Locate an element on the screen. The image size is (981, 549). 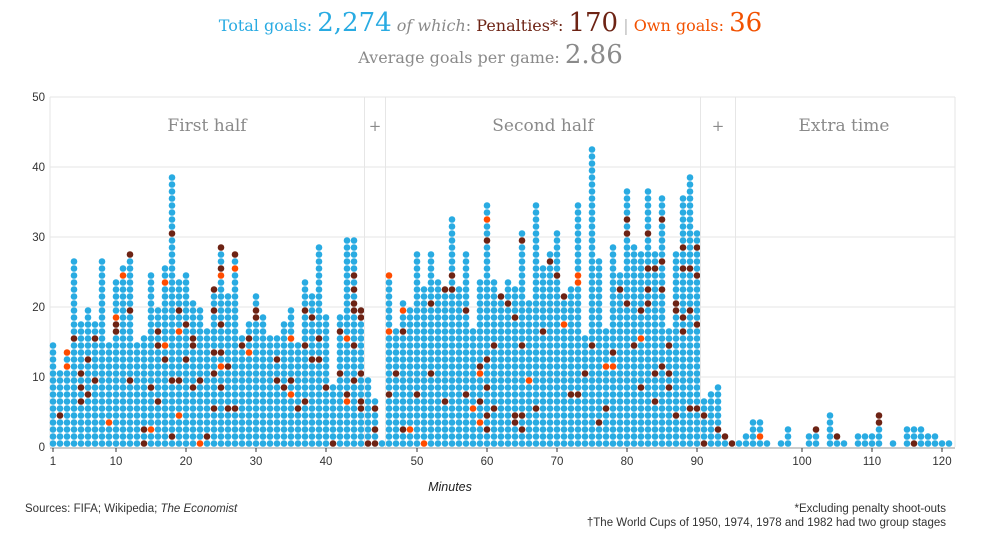
x-tick-label: 30 is located at coordinates (256, 462).